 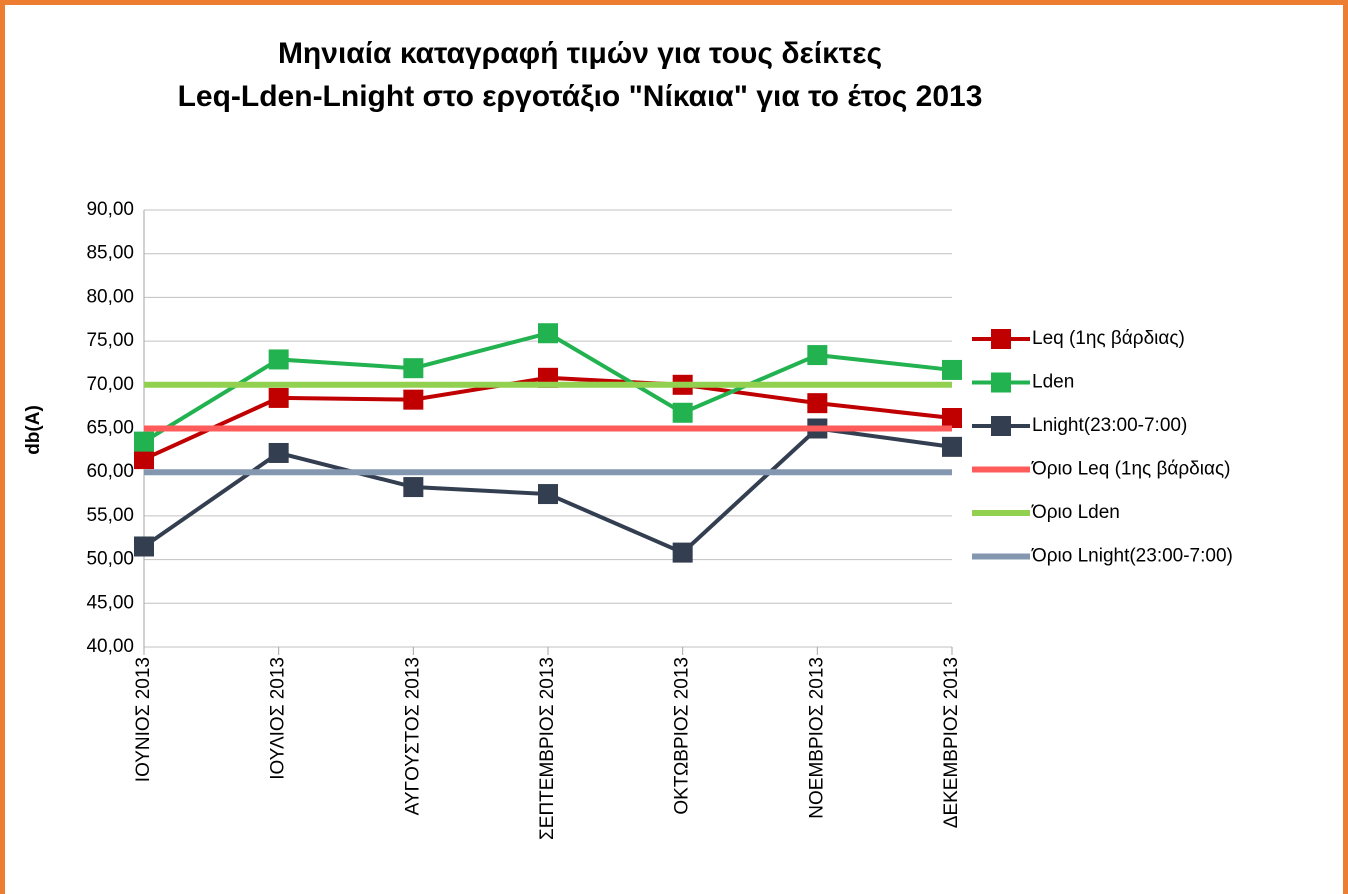 What do you see at coordinates (682, 736) in the screenshot?
I see `x-tick-label: ΟΚΤΩΒΡΙΟΣ 2013` at bounding box center [682, 736].